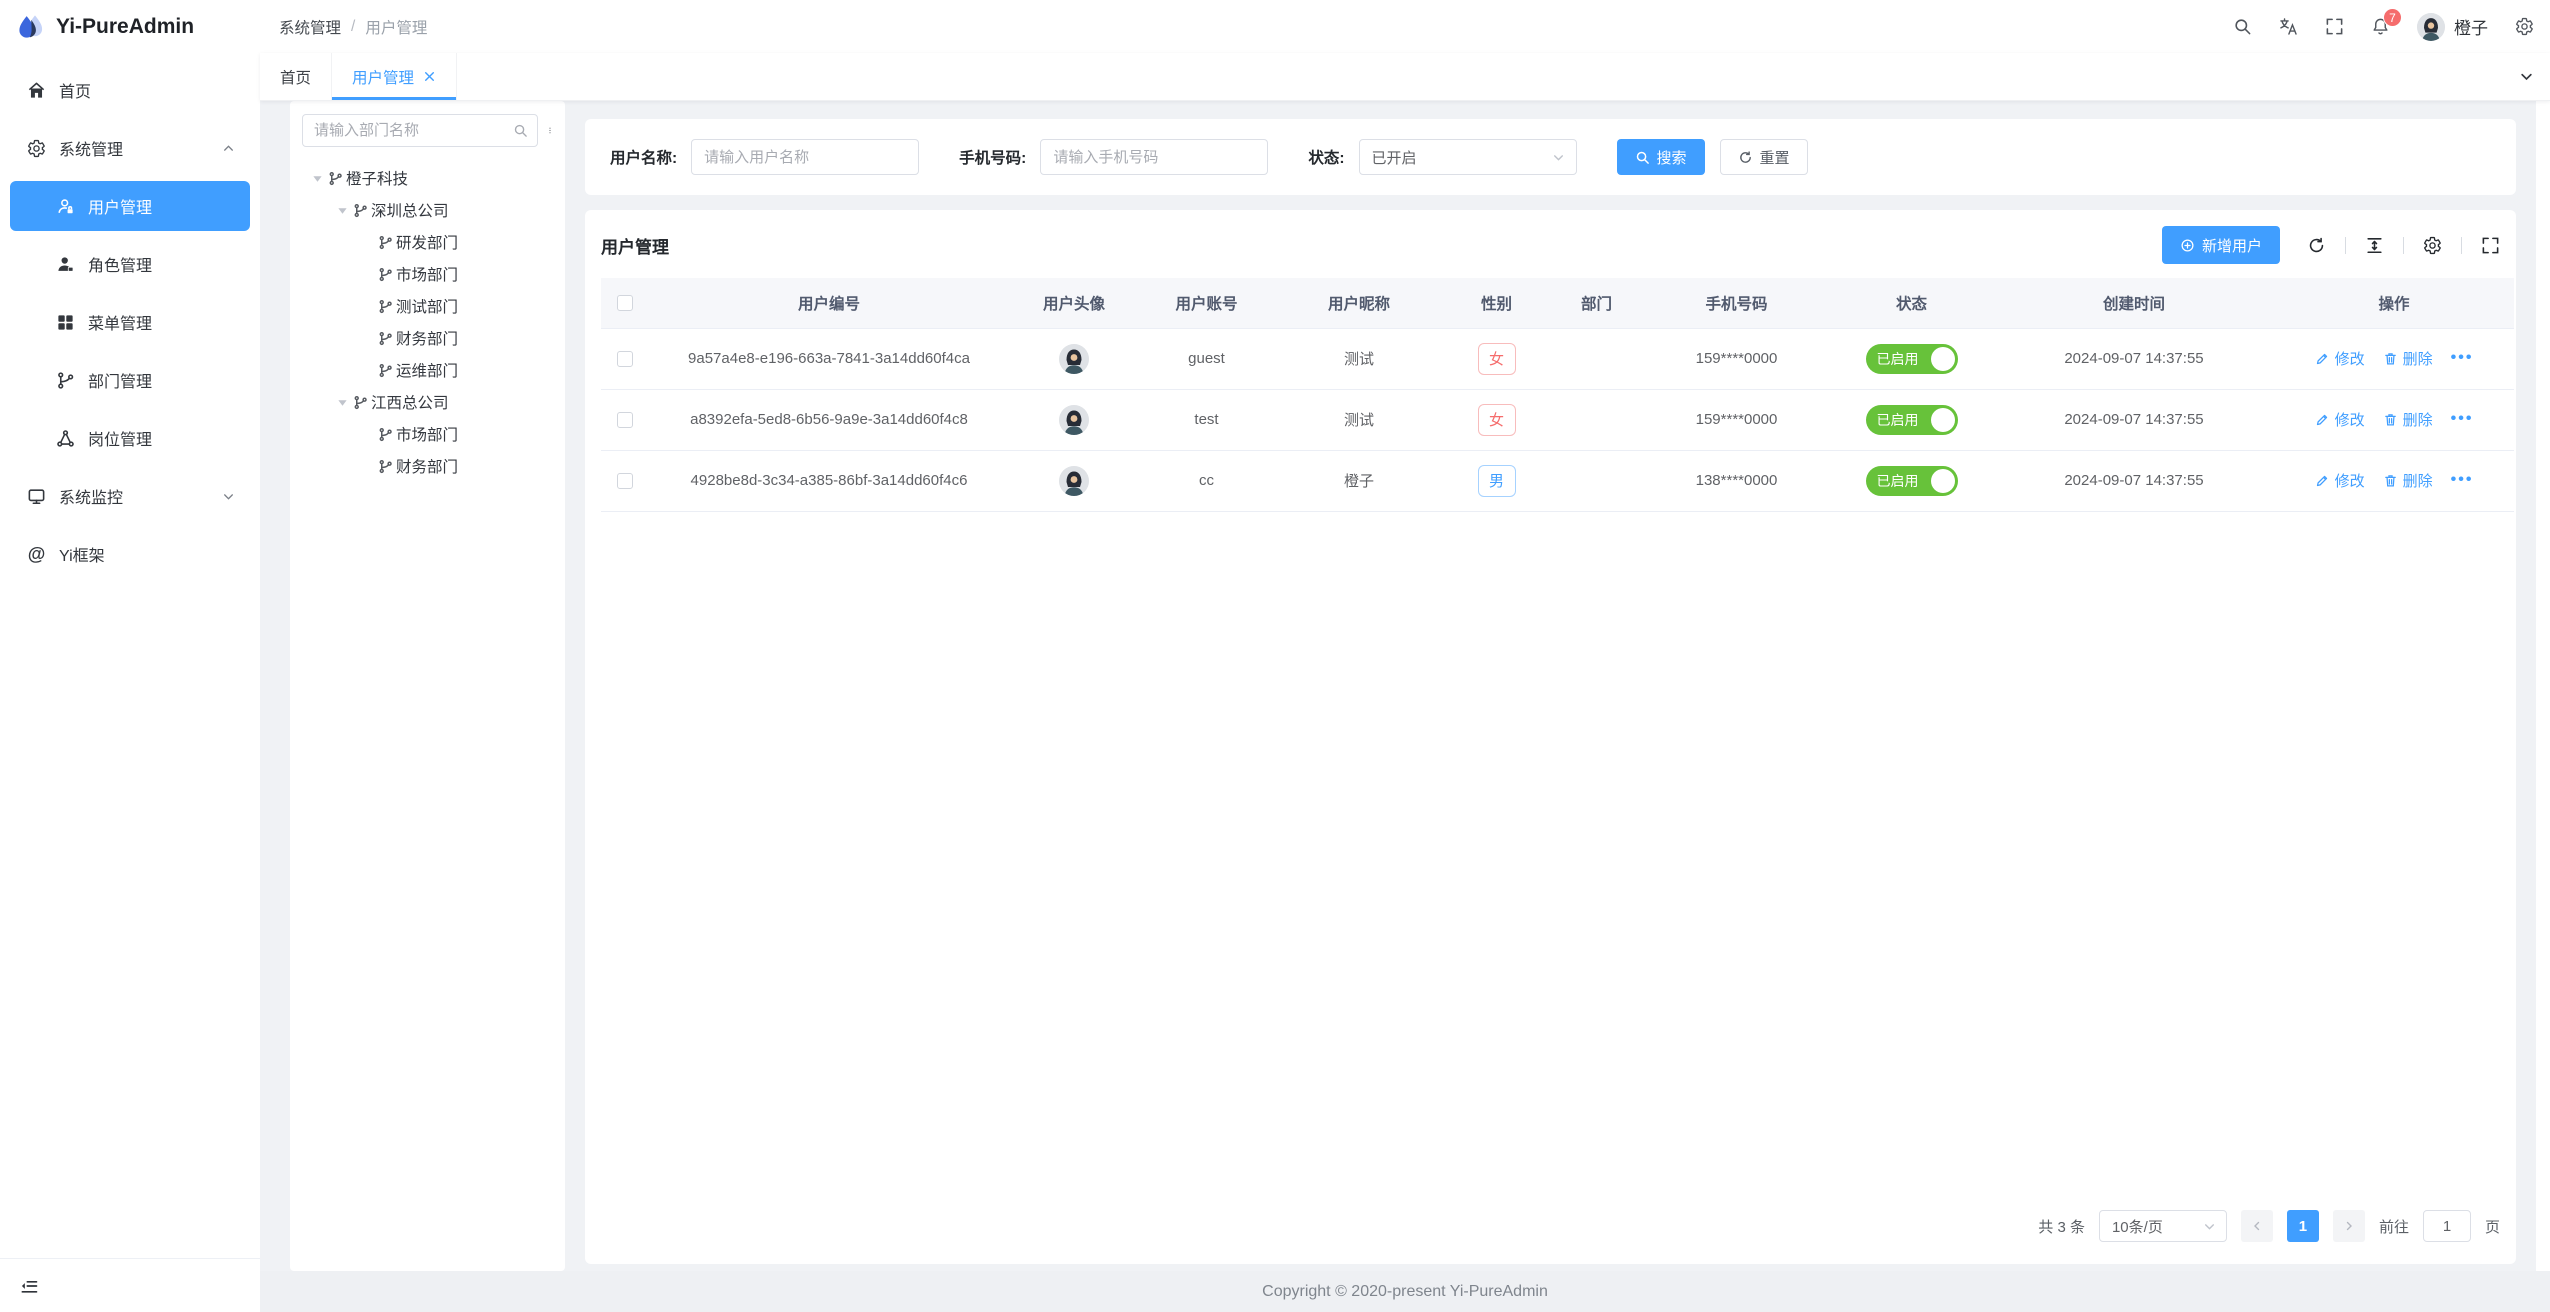 The width and height of the screenshot is (2550, 1312). What do you see at coordinates (130, 148) in the screenshot?
I see `sidebar-item-system: 系统管理` at bounding box center [130, 148].